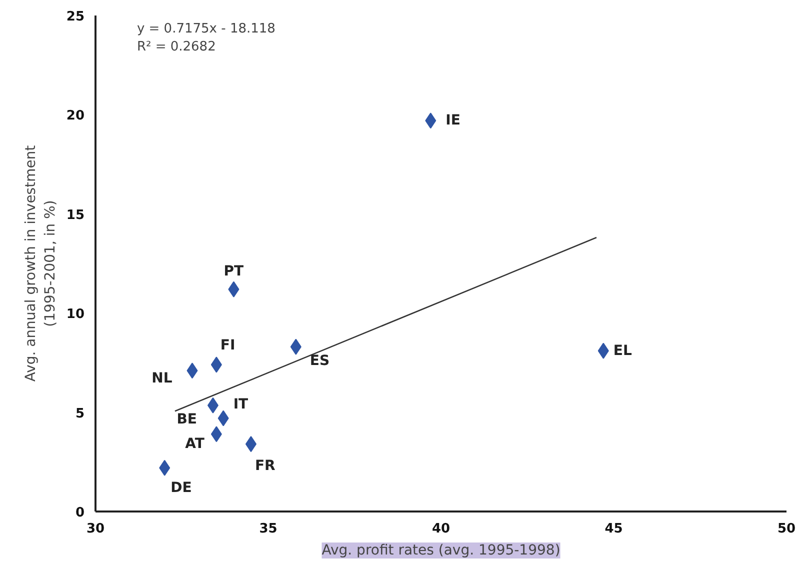 Image resolution: width=811 pixels, height=586 pixels. Describe the element at coordinates (79, 513) in the screenshot. I see `y-tick-label: 0` at that location.